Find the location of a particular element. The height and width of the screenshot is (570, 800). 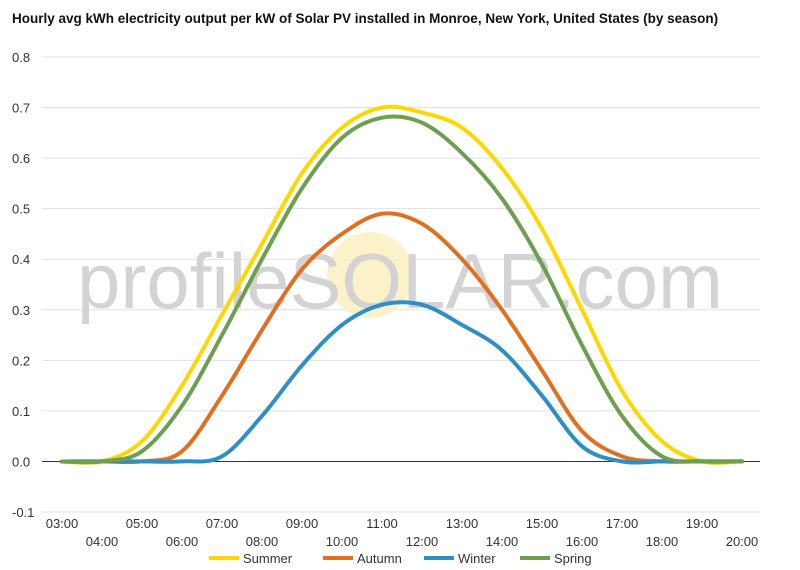

x-tick-label: 20:00 is located at coordinates (742, 541).